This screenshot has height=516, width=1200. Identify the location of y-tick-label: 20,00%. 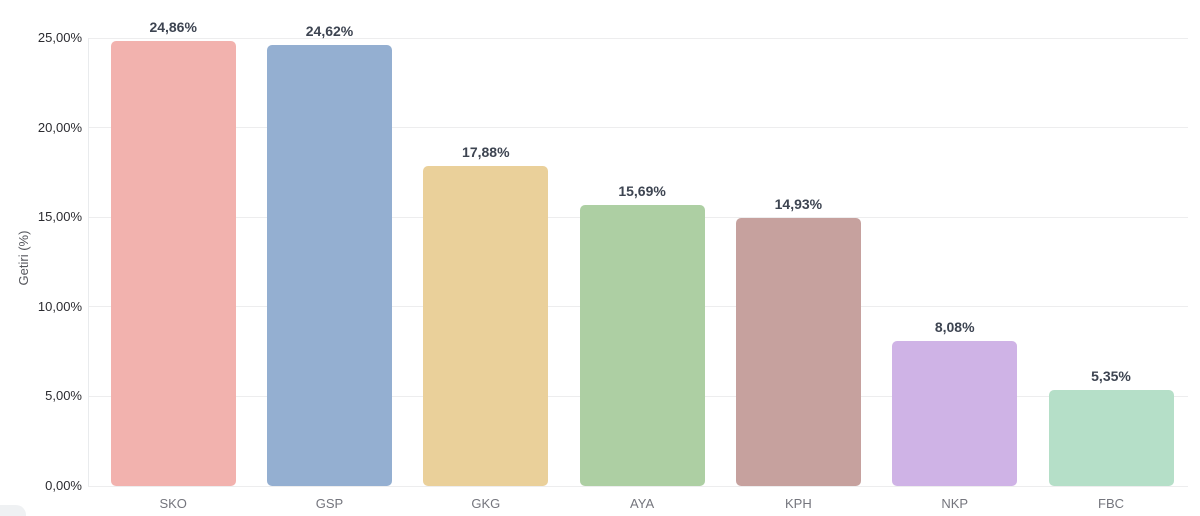
(59, 127).